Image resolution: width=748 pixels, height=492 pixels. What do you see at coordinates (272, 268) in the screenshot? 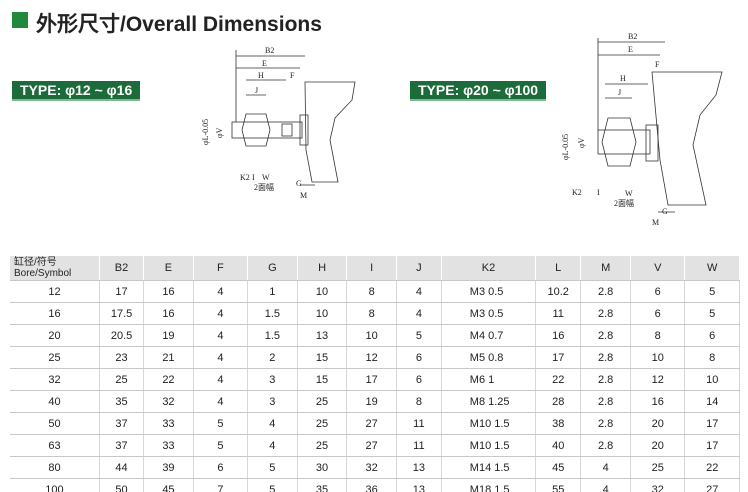
I see `column-header: G` at bounding box center [272, 268].